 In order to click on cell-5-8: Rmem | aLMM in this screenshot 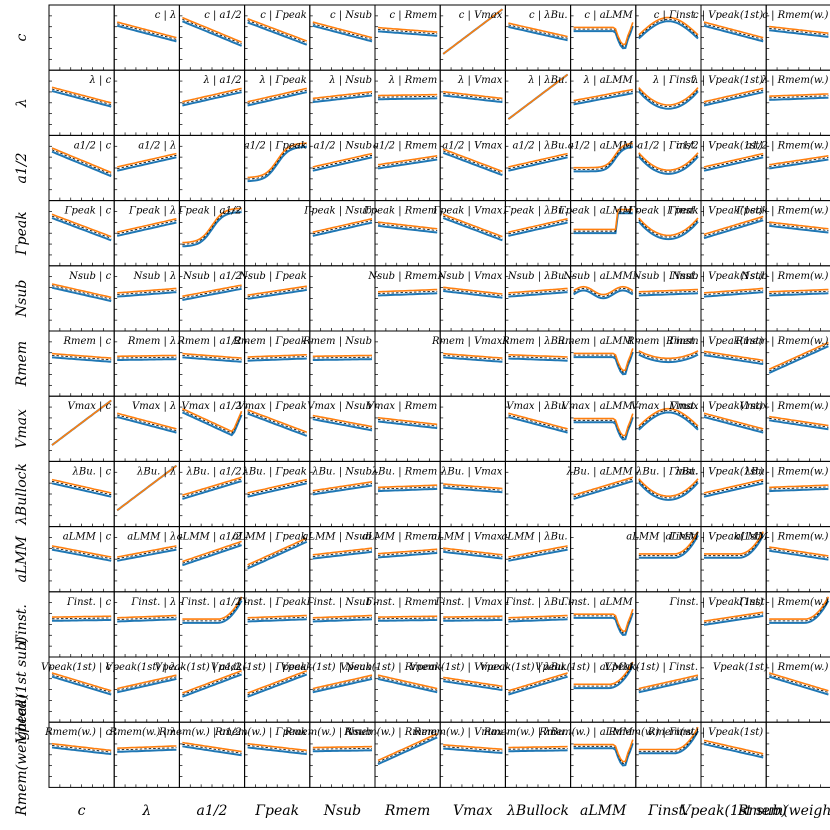, I will do `click(597, 363)`.